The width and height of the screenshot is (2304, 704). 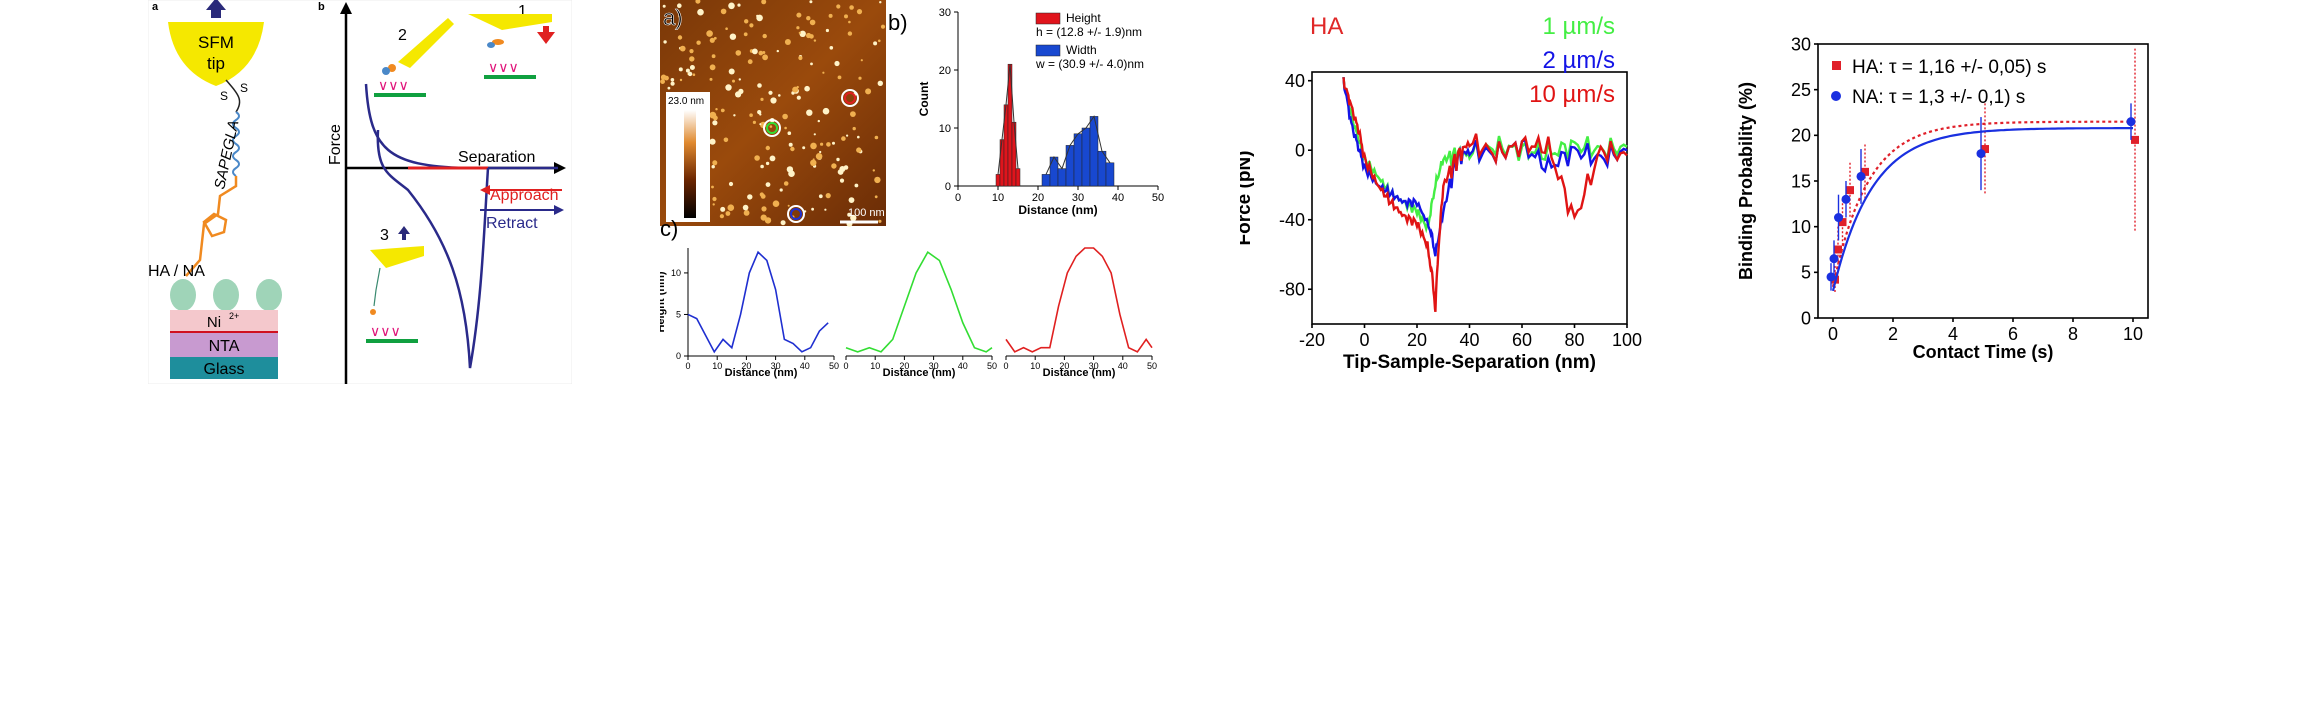 I want to click on retract-label: Retract, so click(x=512, y=223).